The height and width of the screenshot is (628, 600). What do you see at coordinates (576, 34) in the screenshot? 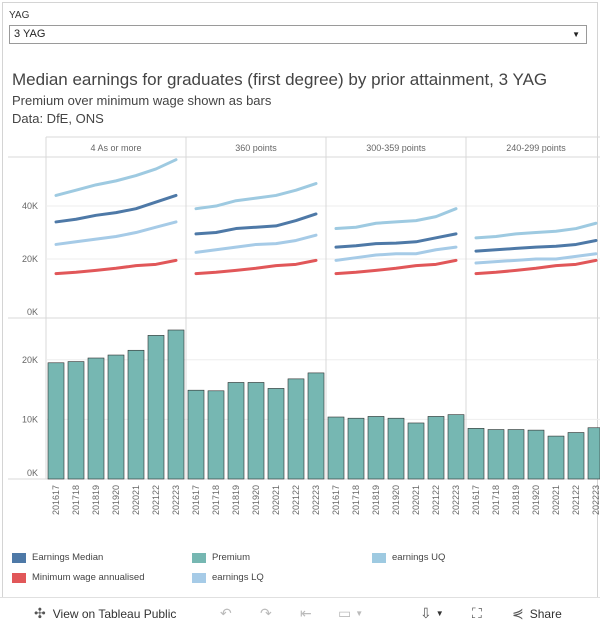
I see `dropdown-arrow-icon: ▼` at bounding box center [576, 34].